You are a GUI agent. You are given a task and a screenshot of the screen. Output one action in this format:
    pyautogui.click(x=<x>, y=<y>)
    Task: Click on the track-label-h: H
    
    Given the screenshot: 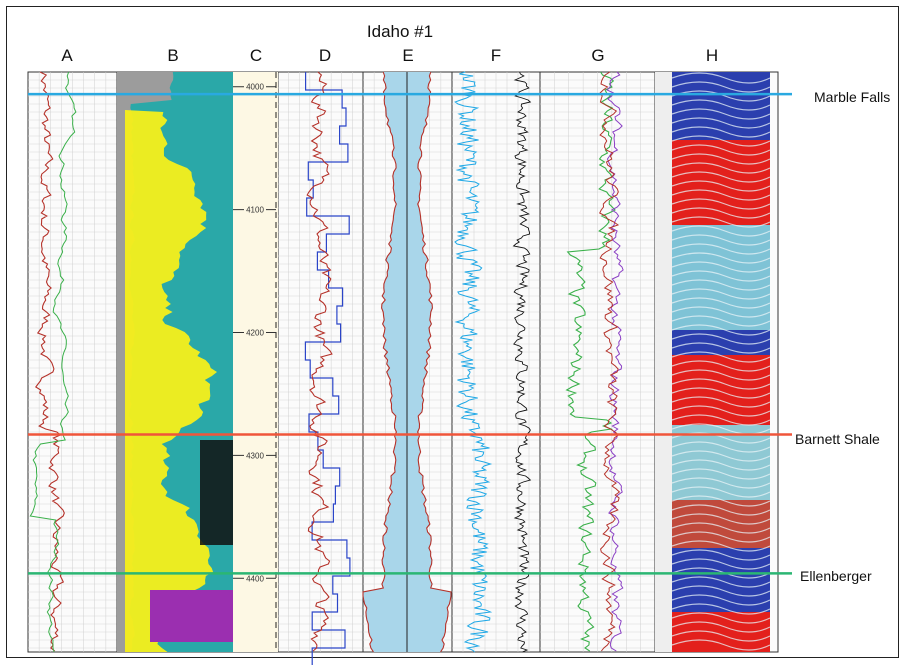 What is the action you would take?
    pyautogui.click(x=712, y=55)
    